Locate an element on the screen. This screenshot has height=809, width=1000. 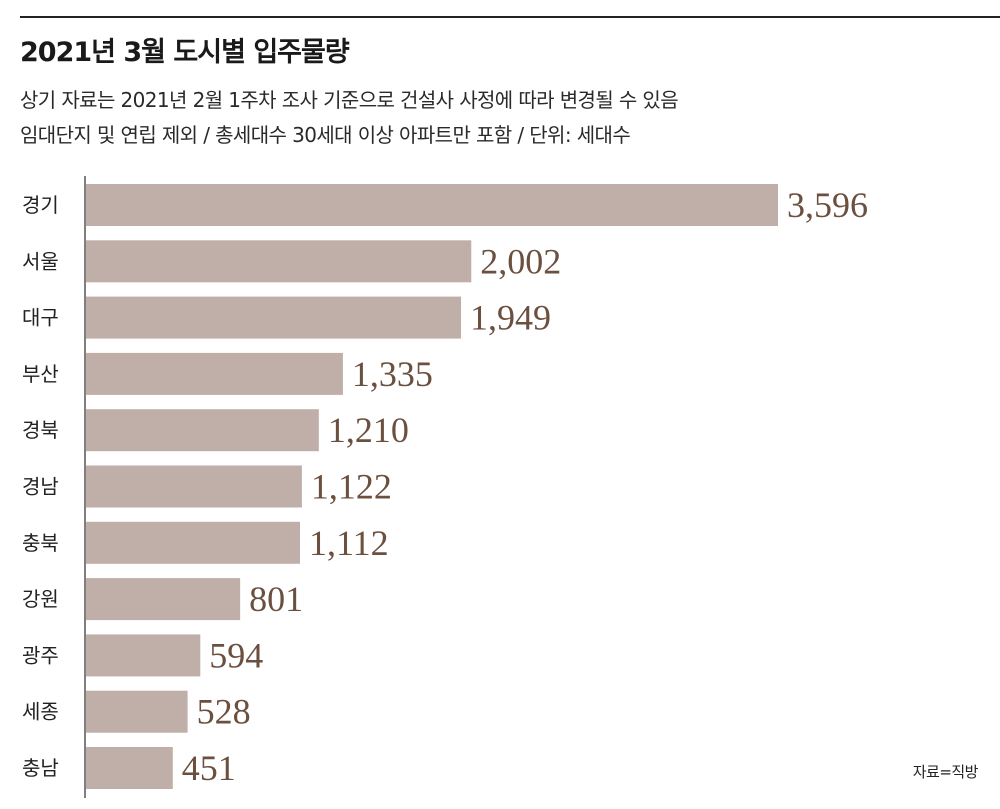
chart-title: 2021년 3월 도시별 입주물량 is located at coordinates (185, 52).